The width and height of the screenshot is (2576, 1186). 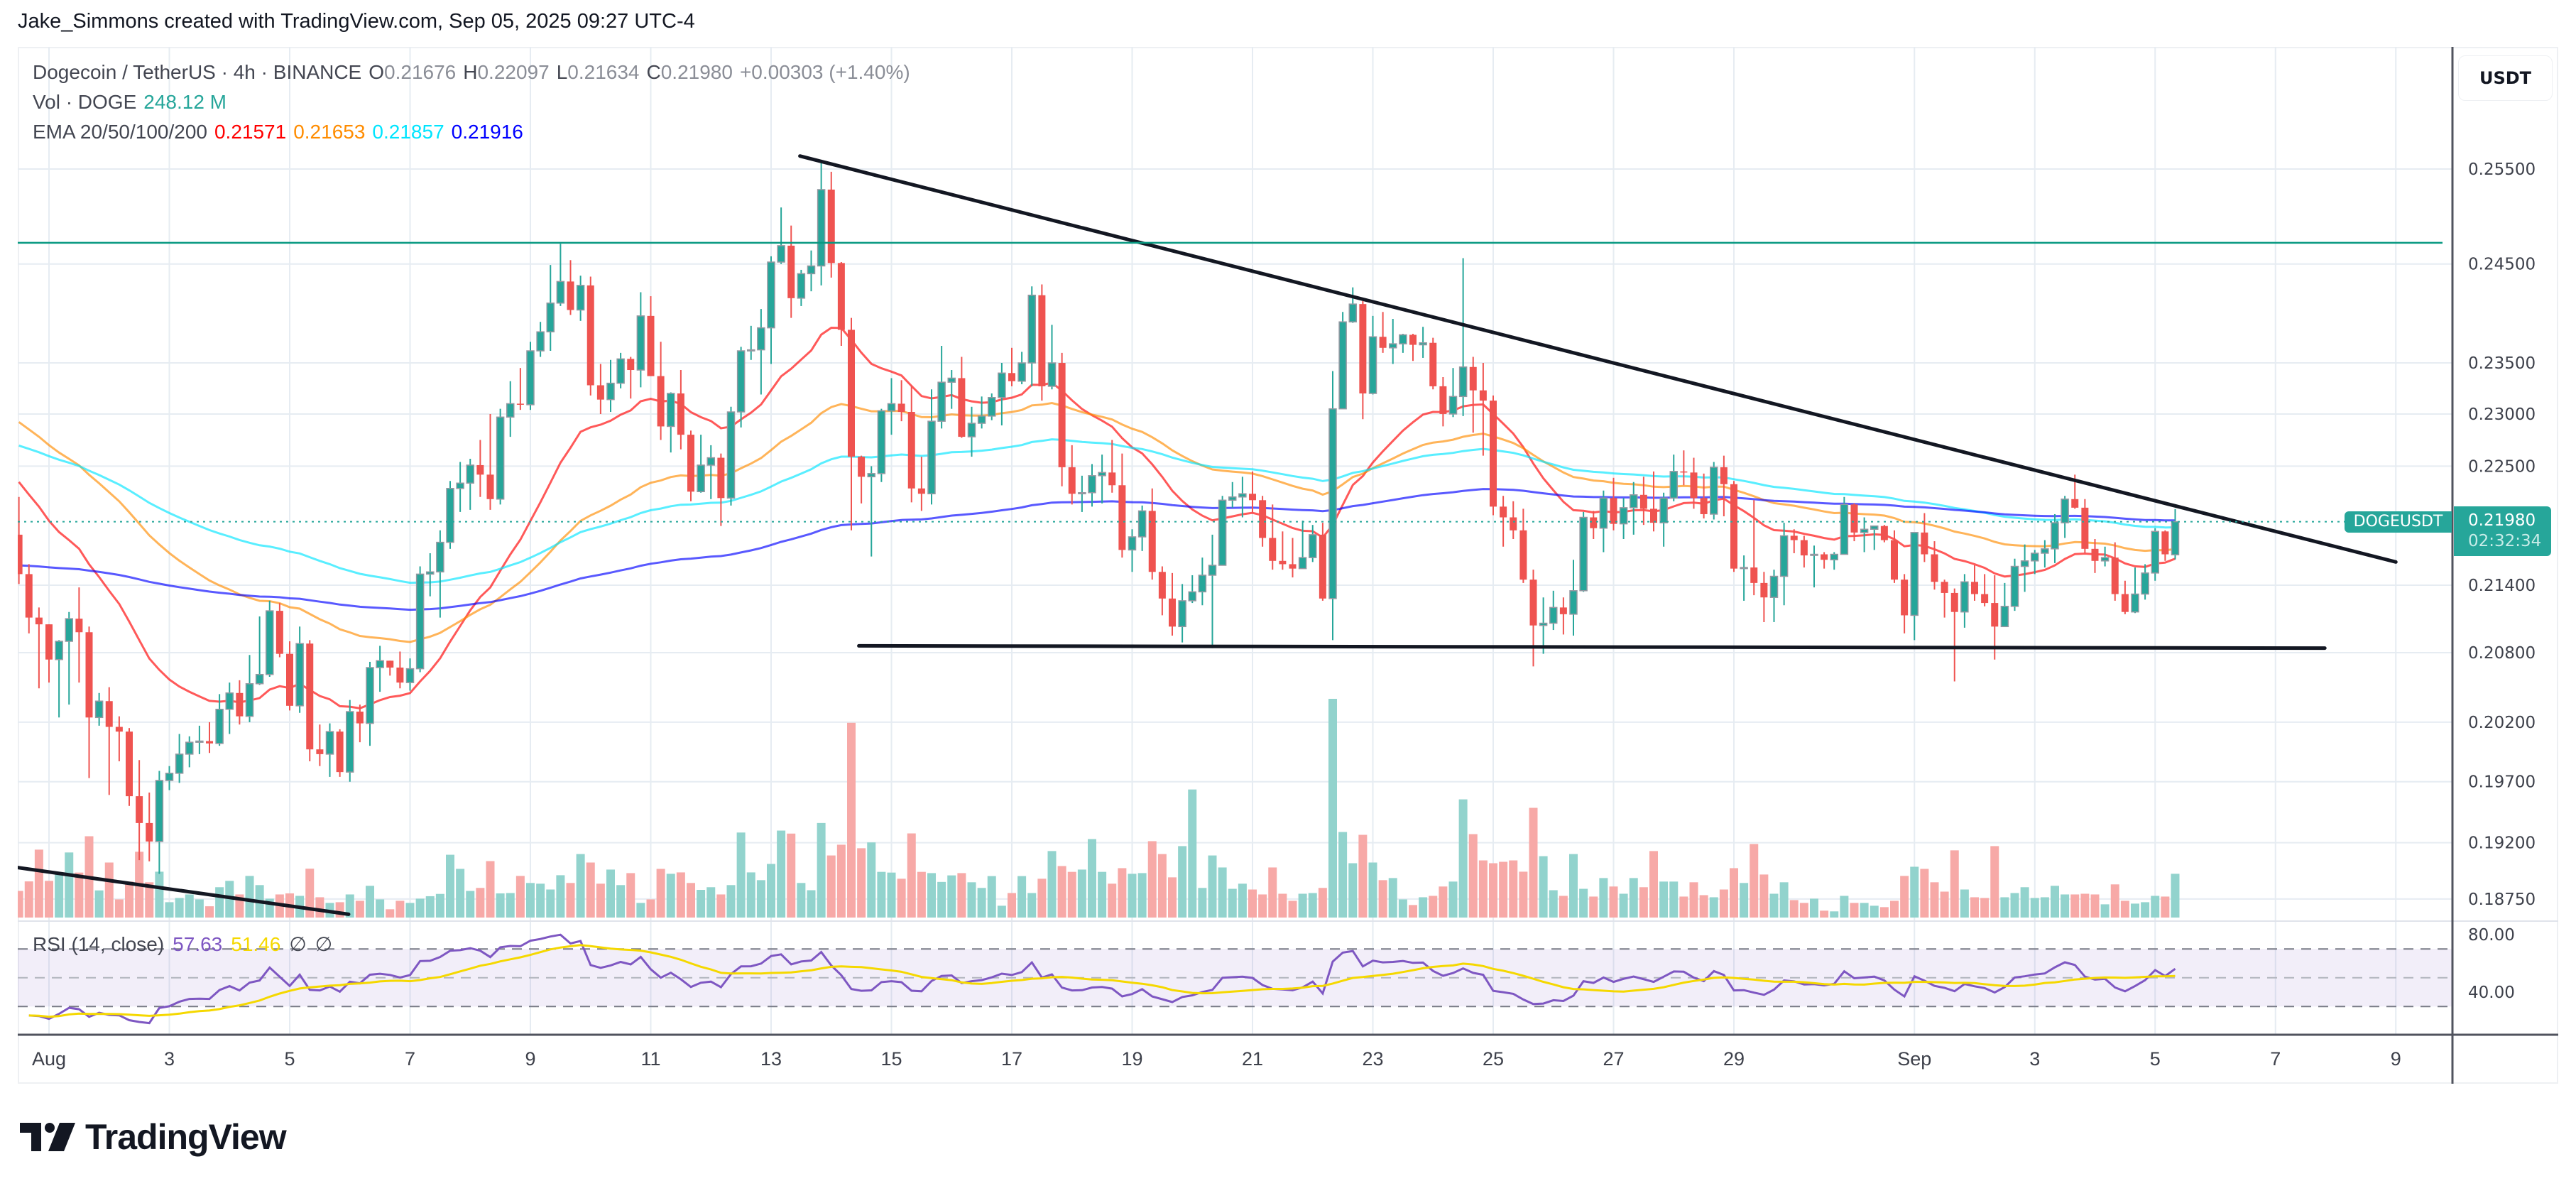 I want to click on rsi-ma-value: 51.46, so click(x=256, y=944).